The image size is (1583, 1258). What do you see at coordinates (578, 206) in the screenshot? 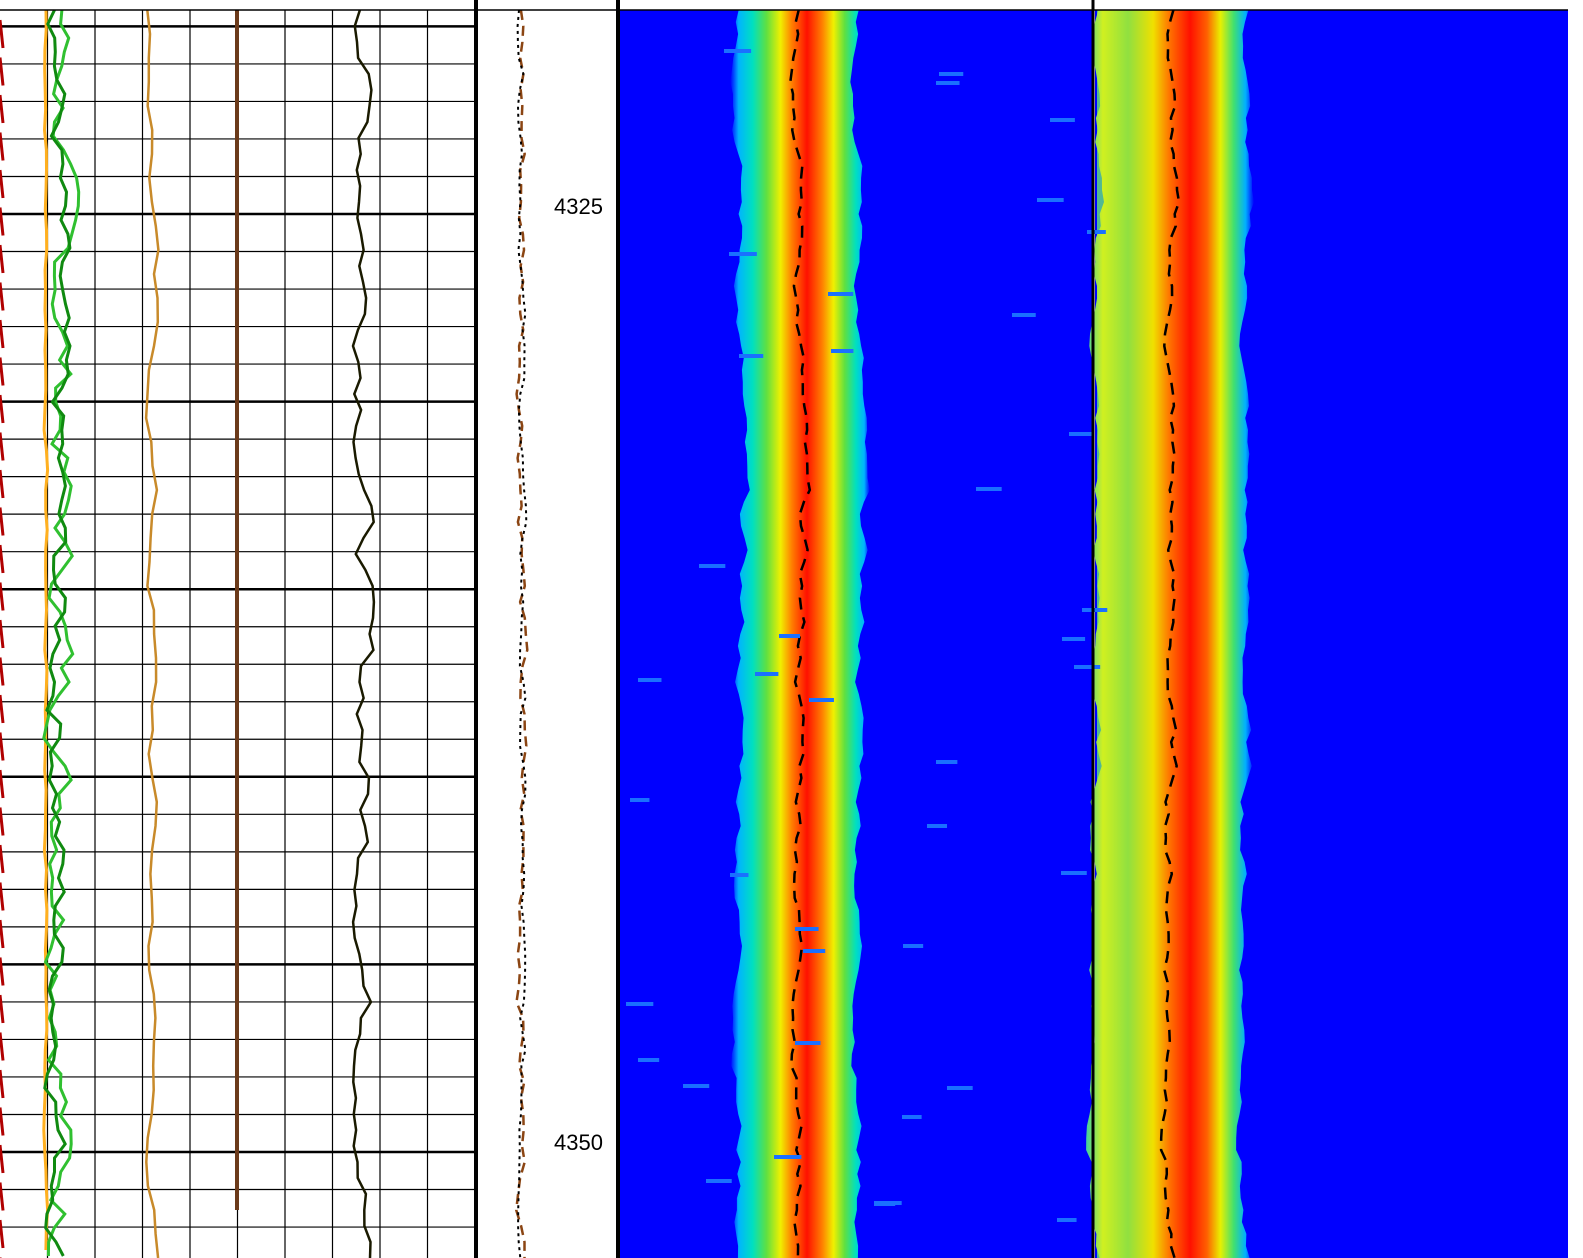
I see `depth-label: 4325` at bounding box center [578, 206].